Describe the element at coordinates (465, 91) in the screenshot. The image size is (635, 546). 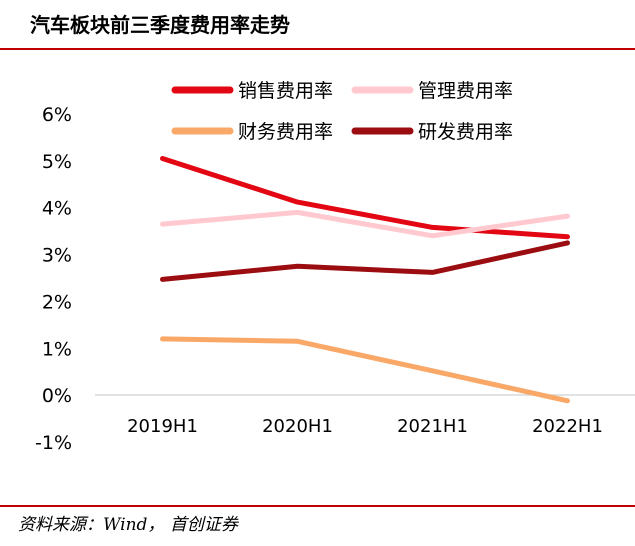
I see `legend-label: 管理费用率` at that location.